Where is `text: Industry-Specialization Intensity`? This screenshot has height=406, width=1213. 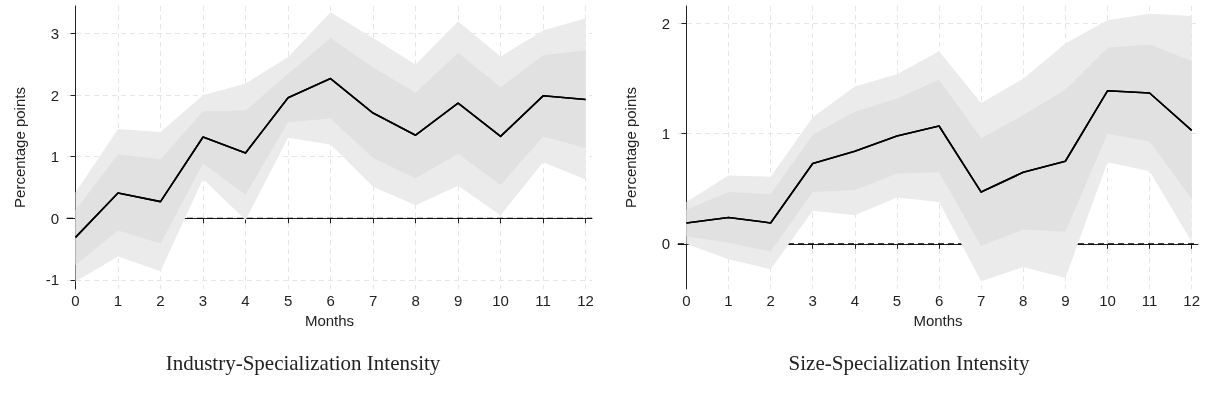
text: Industry-Specialization Intensity is located at coordinates (303, 362).